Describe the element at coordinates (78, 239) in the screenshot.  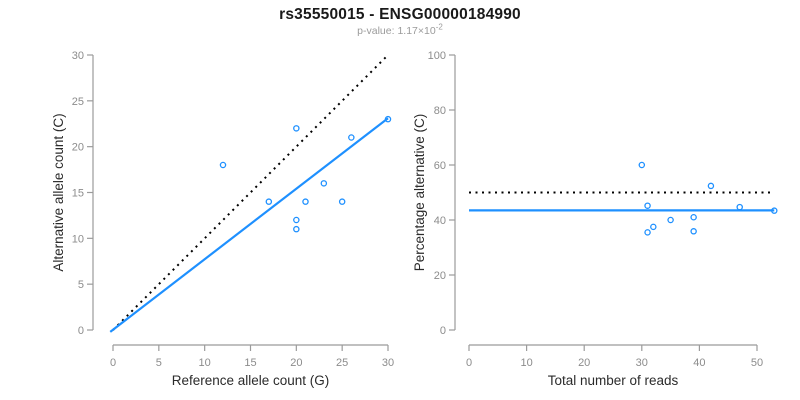
I see `y-tick-label: 10` at that location.